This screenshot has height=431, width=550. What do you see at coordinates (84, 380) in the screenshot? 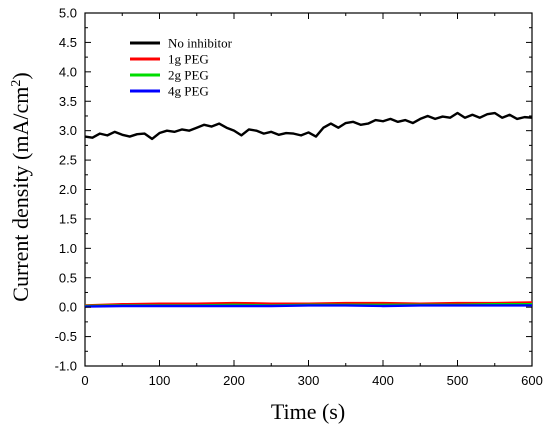
I see `x-tick-label: 0` at bounding box center [84, 380].